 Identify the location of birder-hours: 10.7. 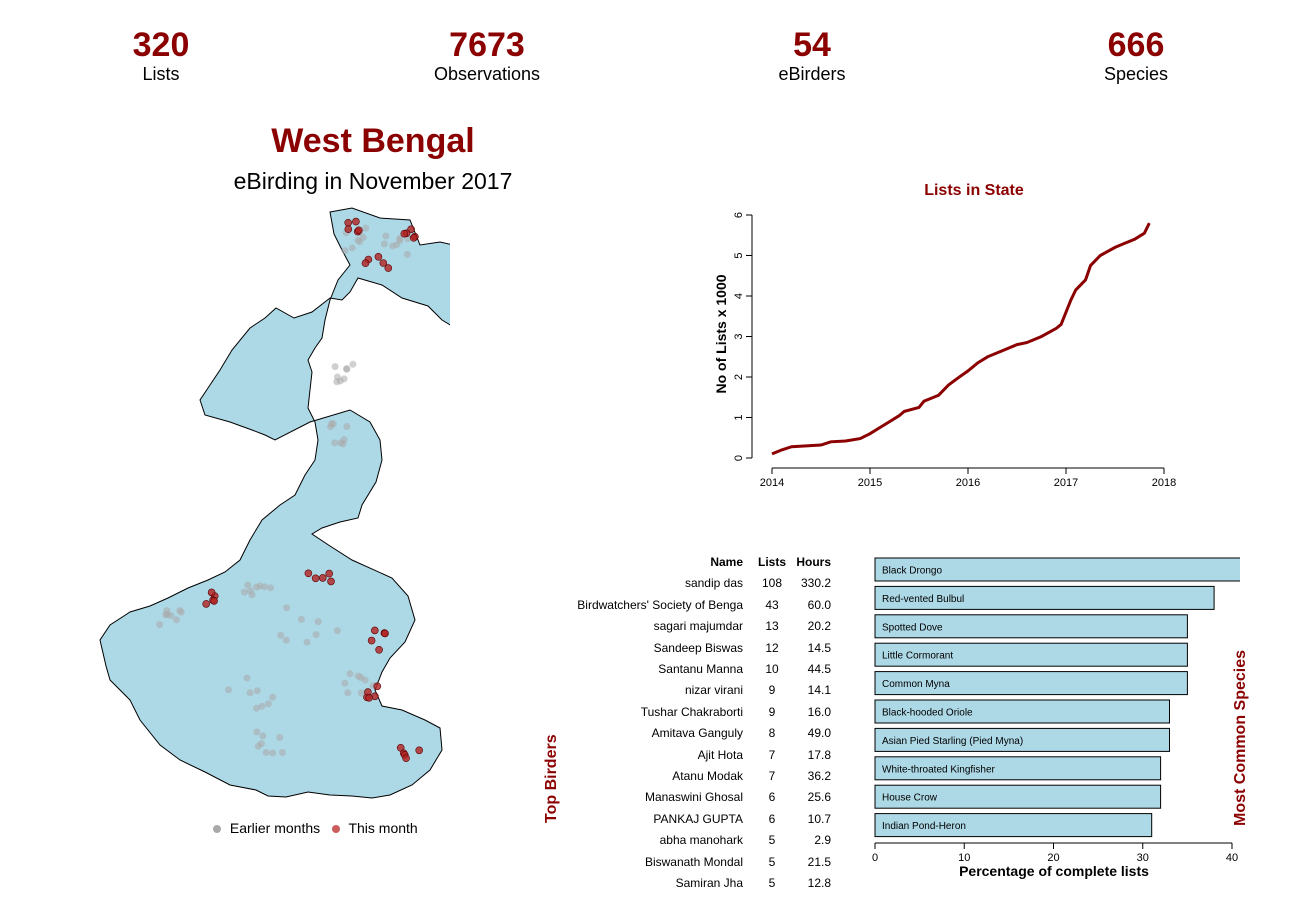
(819, 818).